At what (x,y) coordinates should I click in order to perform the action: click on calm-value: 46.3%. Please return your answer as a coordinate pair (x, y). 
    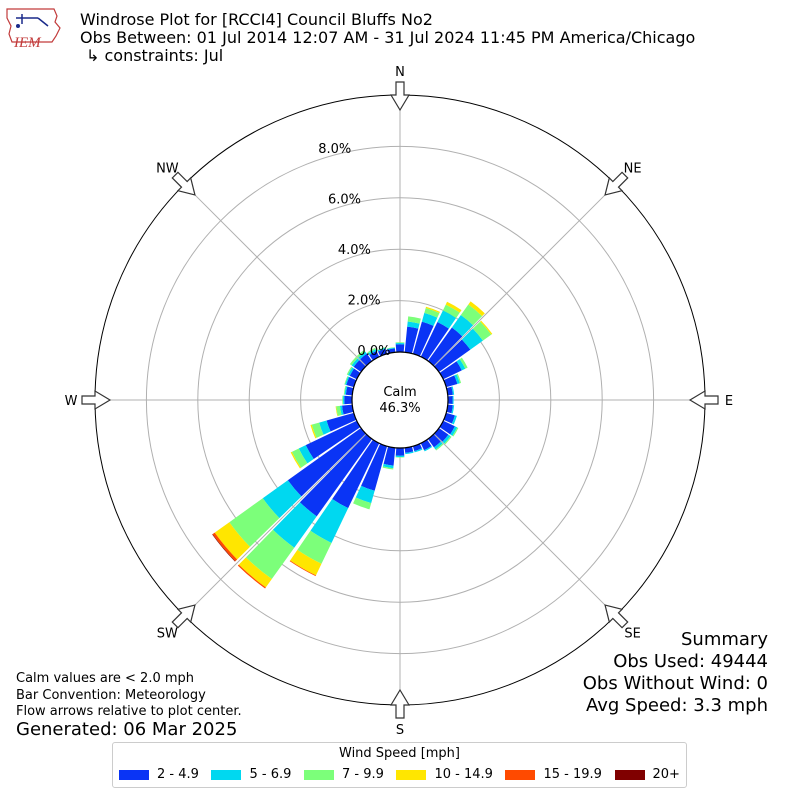
    Looking at the image, I should click on (399, 408).